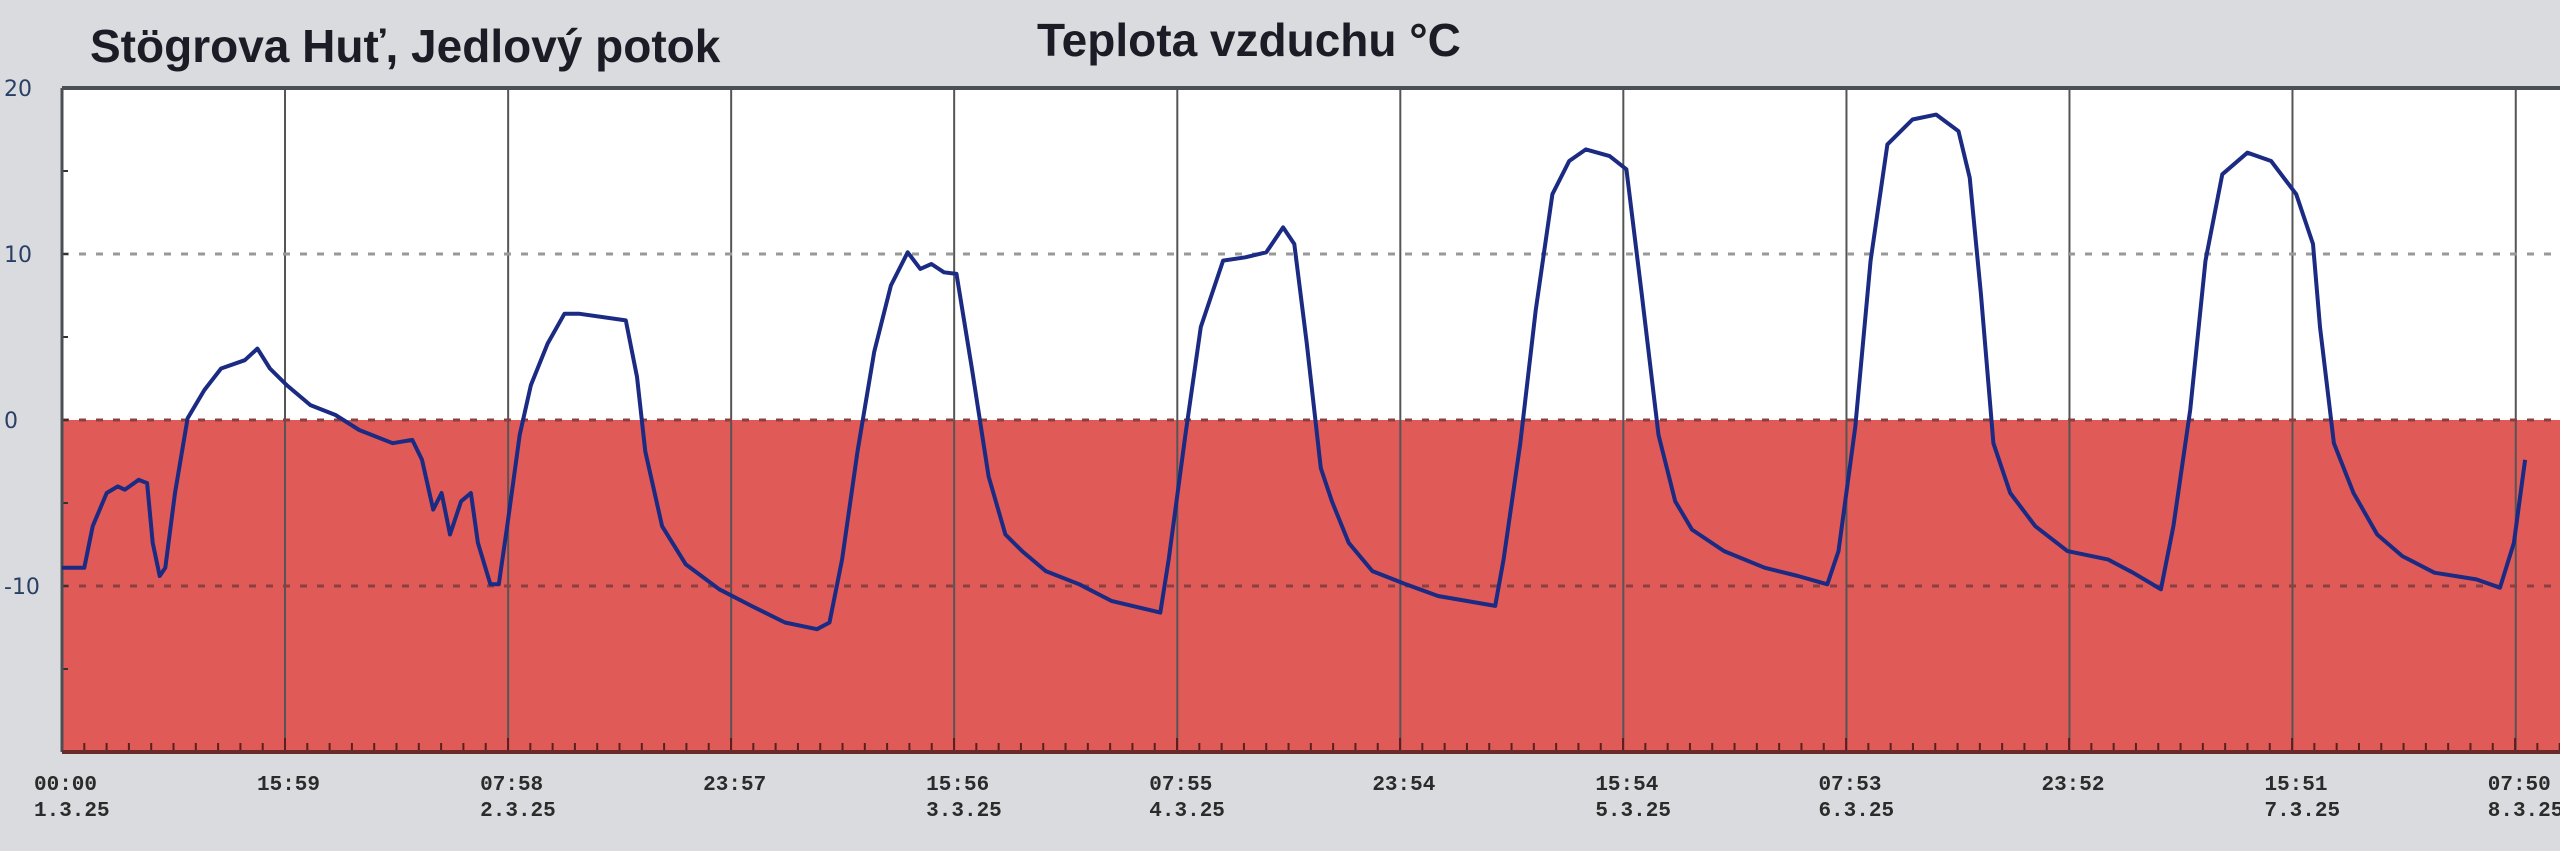 This screenshot has width=2560, height=851. I want to click on chart-subtitle: Stögrova Huť, Jedlový potok, so click(405, 46).